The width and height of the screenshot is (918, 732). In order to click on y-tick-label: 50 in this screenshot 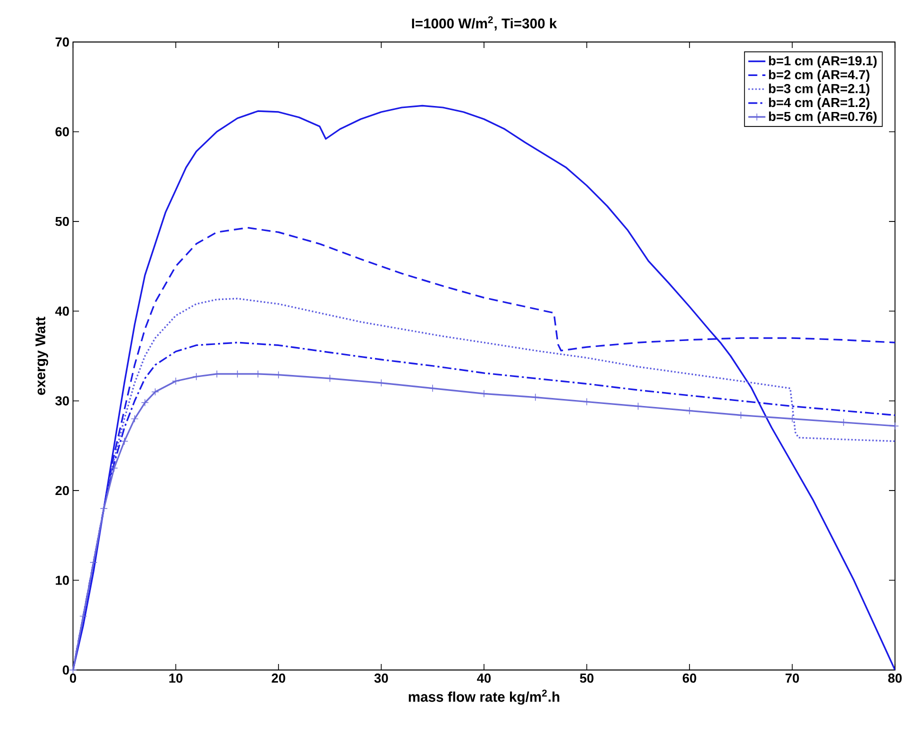, I will do `click(62, 221)`.